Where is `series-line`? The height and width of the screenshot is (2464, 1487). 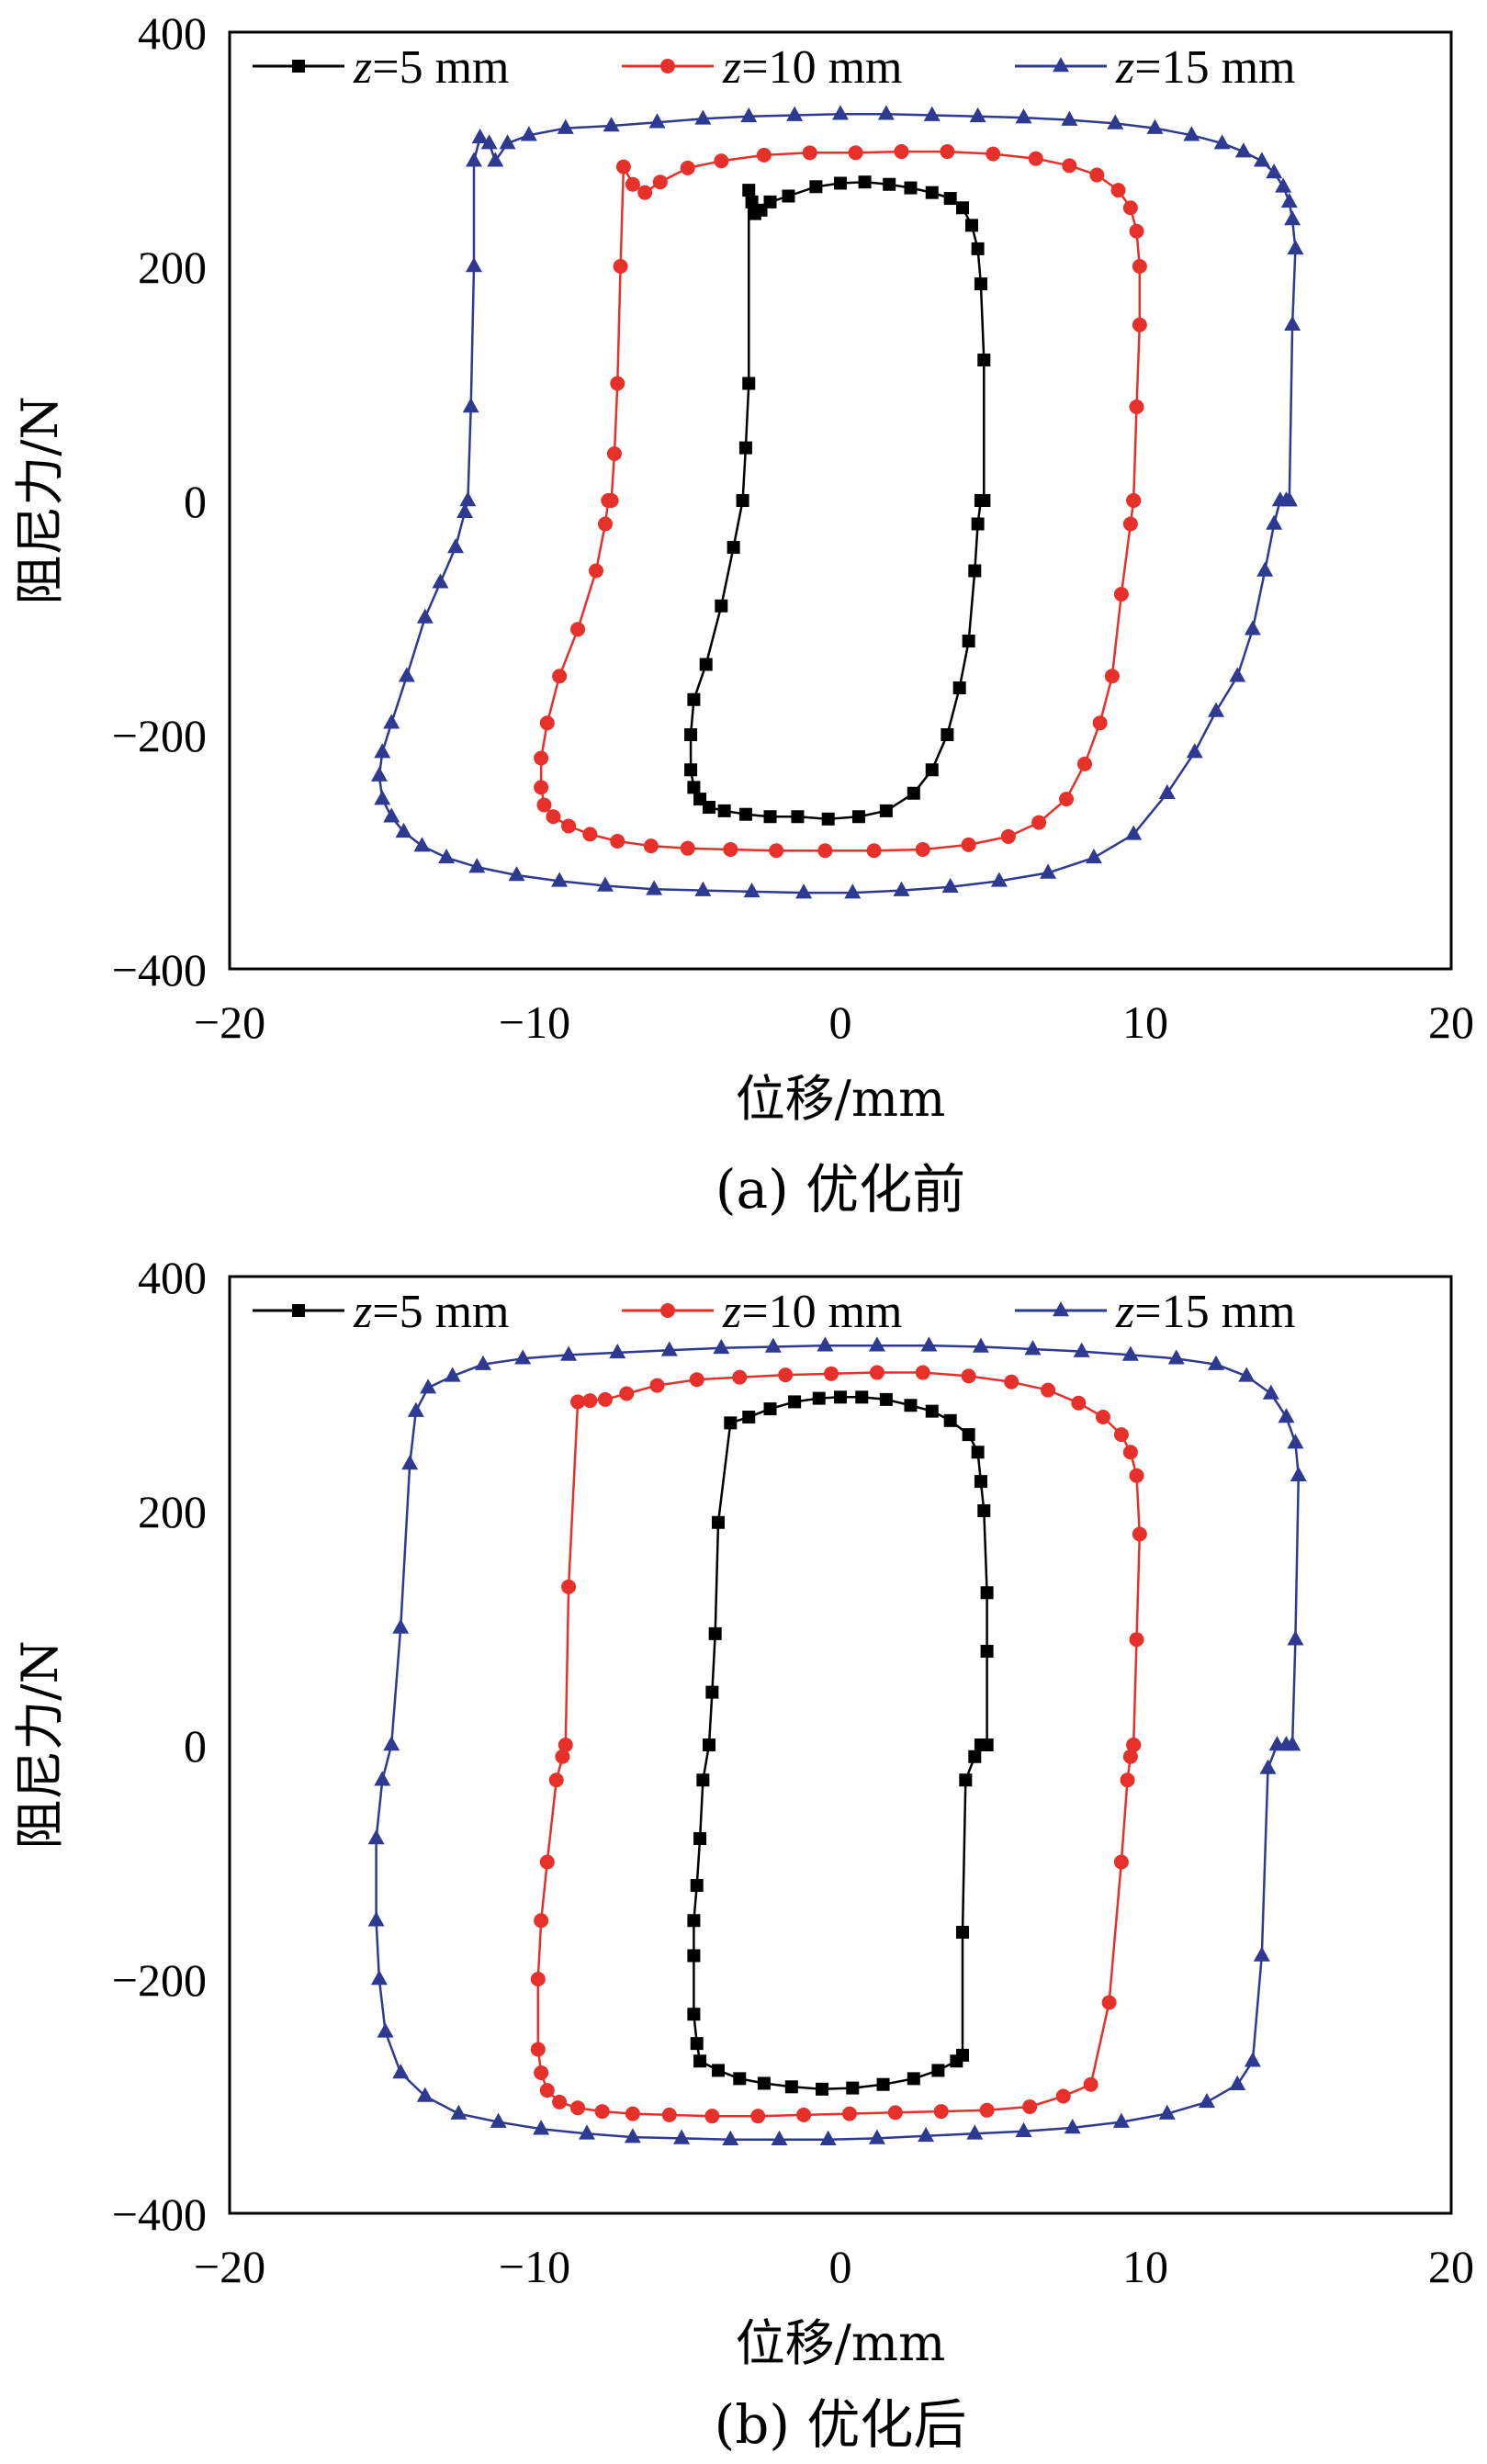 series-line is located at coordinates (839, 1744).